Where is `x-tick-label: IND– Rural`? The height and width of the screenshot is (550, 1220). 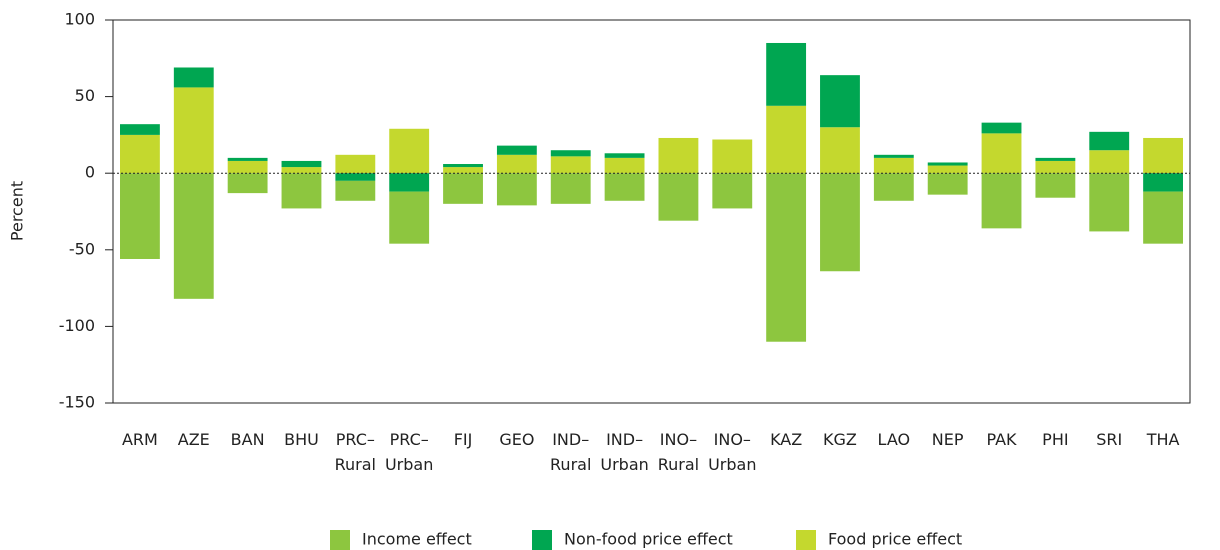
x-tick-label: IND– Rural is located at coordinates (570, 452).